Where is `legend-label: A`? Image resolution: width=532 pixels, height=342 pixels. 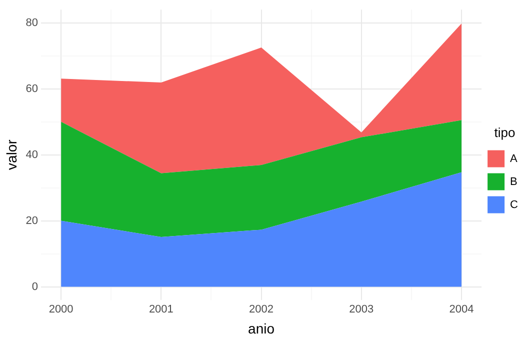 legend-label: A is located at coordinates (514, 158).